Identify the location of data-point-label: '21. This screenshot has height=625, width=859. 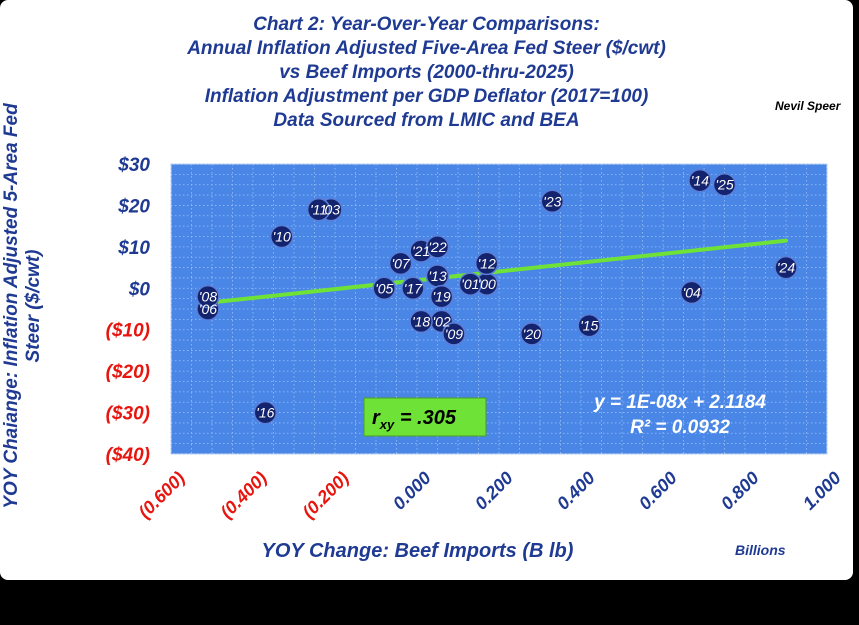
(421, 251).